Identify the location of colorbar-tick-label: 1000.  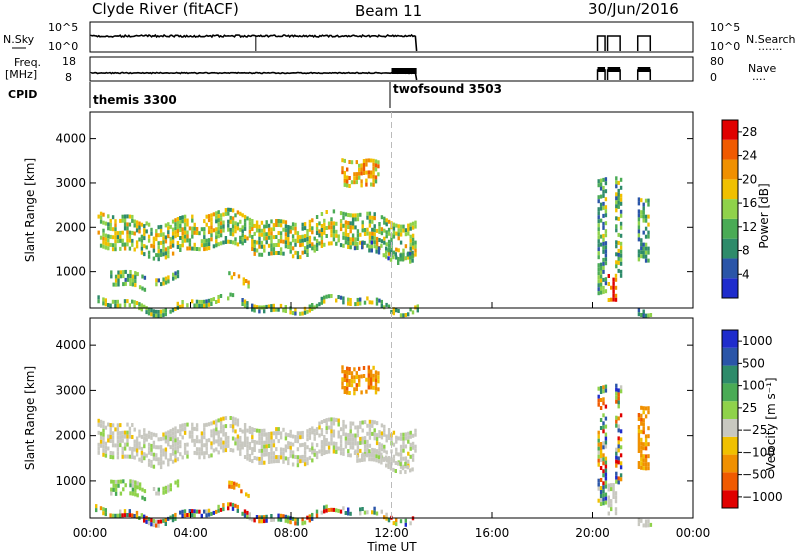
(757, 341).